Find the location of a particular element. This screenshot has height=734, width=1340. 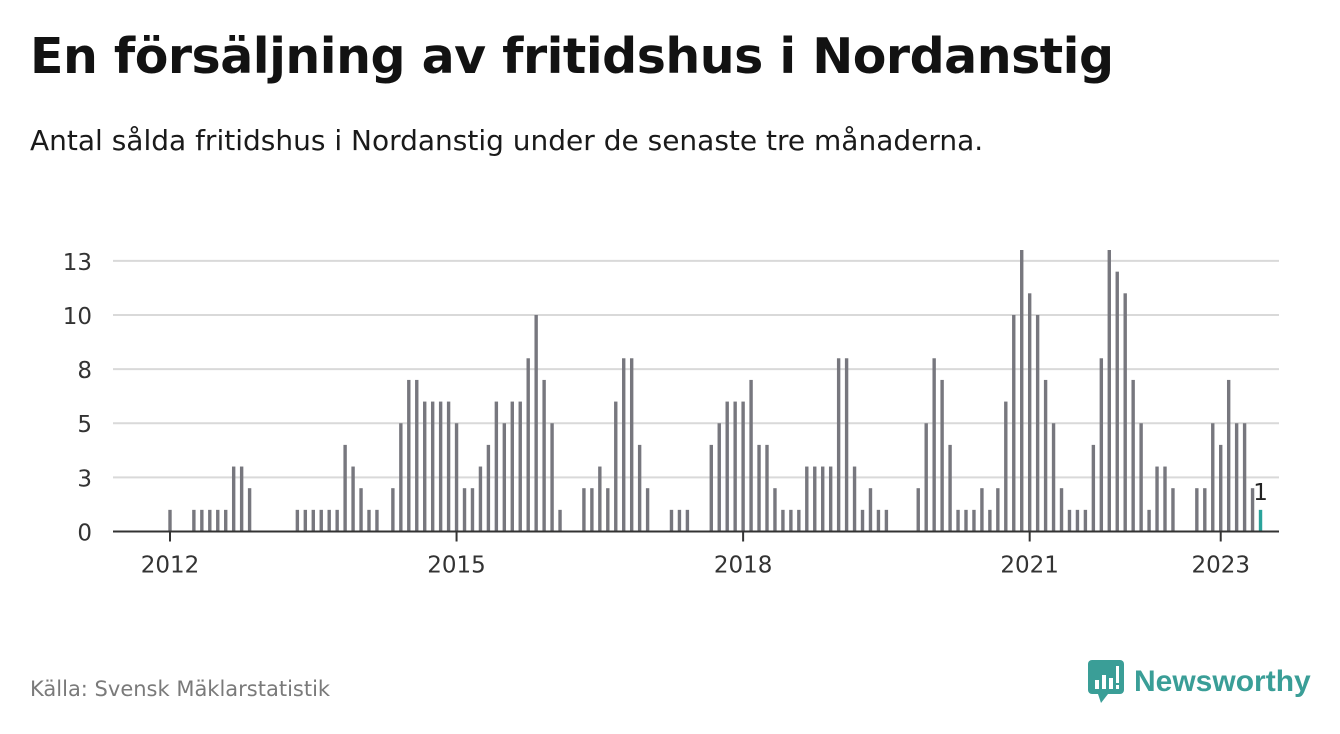

y-tick-label: 8 is located at coordinates (84, 371).